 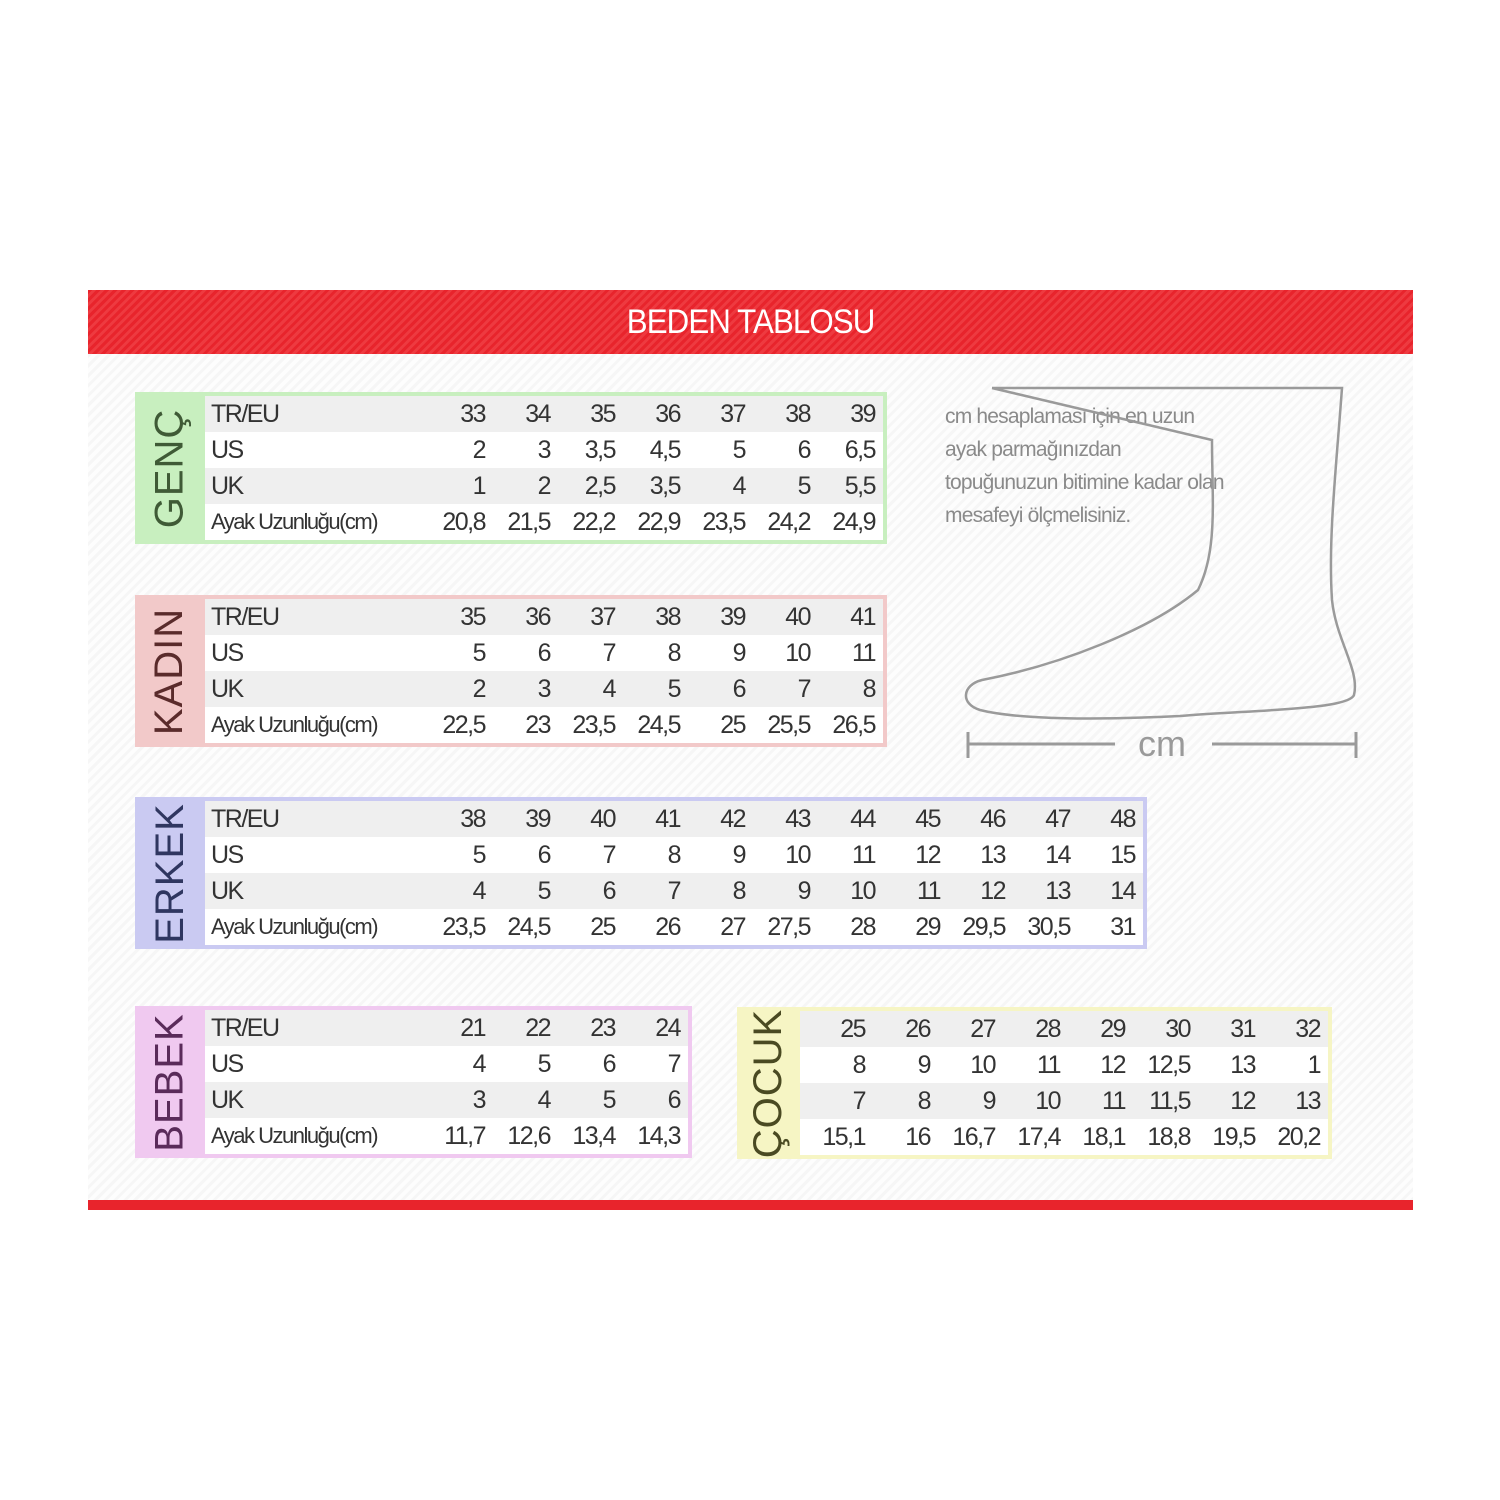 What do you see at coordinates (798, 413) in the screenshot?
I see `table-cell: 38` at bounding box center [798, 413].